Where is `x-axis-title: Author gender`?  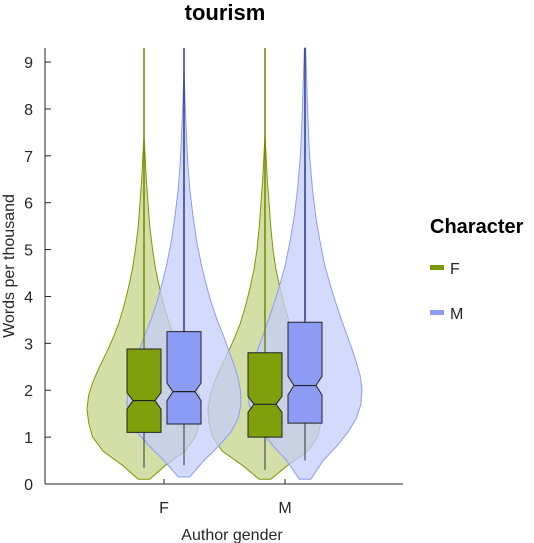
x-axis-title: Author gender is located at coordinates (232, 535).